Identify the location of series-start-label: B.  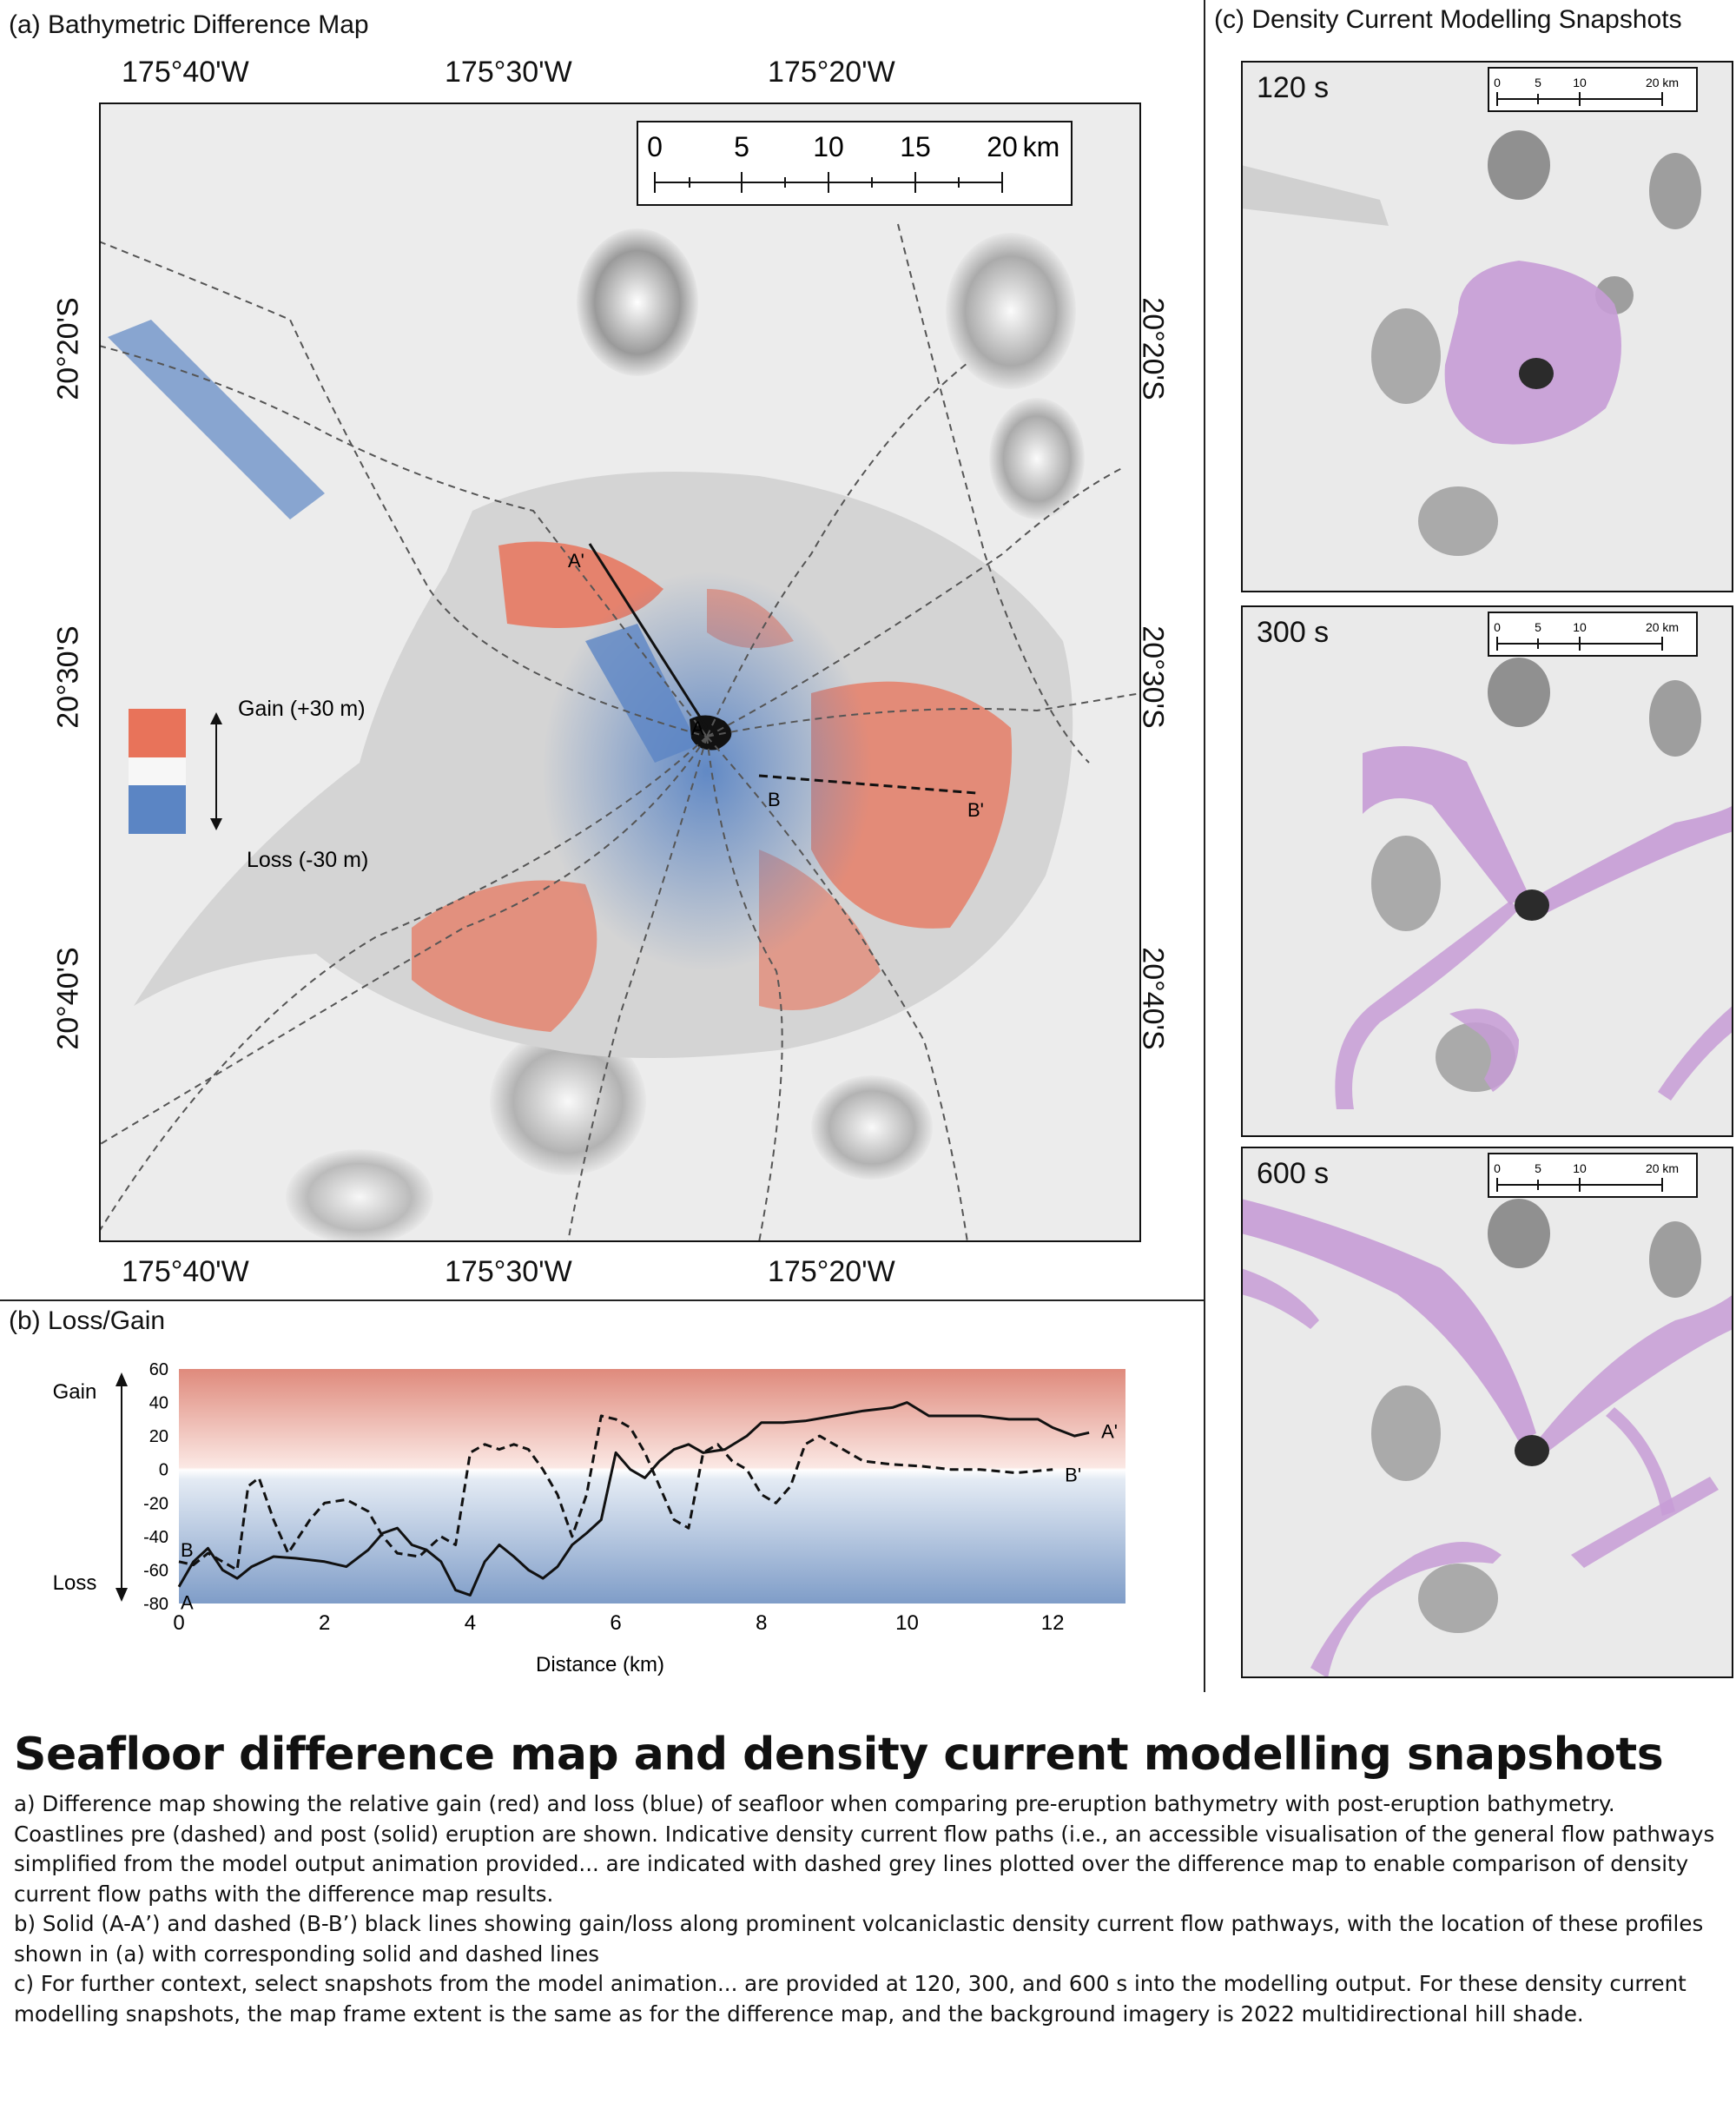
(187, 1550).